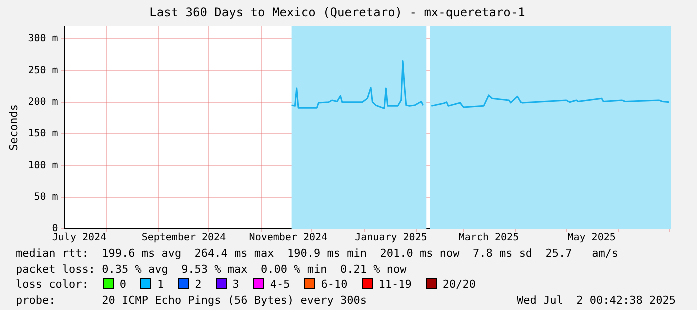 The width and height of the screenshot is (697, 310). What do you see at coordinates (123, 284) in the screenshot?
I see `text: 0` at bounding box center [123, 284].